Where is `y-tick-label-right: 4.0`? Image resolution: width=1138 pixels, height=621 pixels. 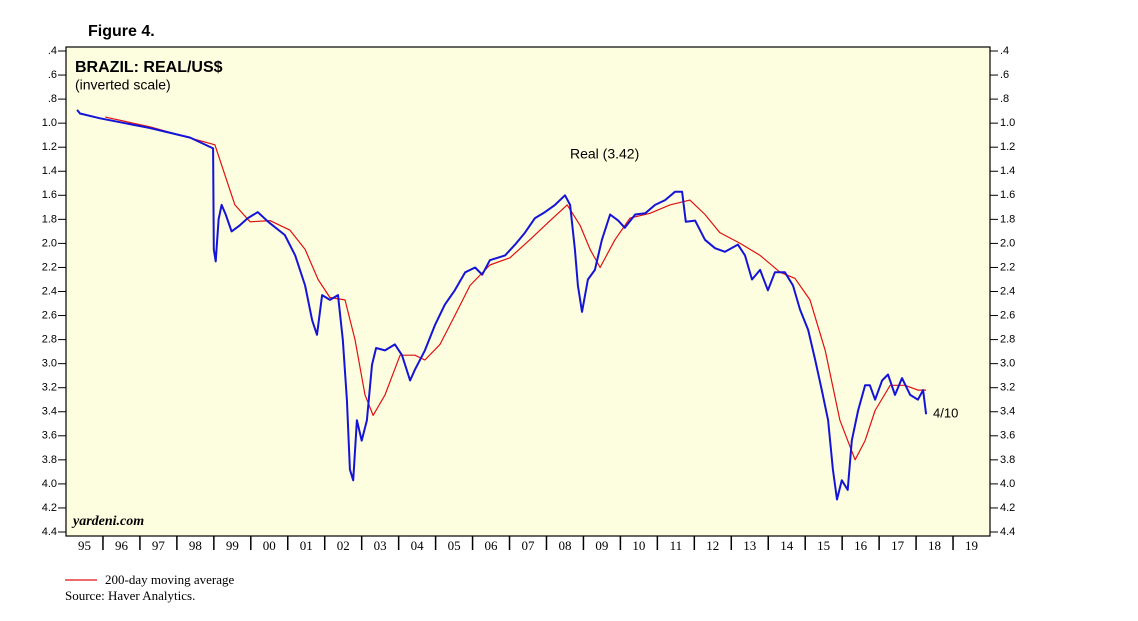
y-tick-label-right: 4.0 is located at coordinates (1007, 484).